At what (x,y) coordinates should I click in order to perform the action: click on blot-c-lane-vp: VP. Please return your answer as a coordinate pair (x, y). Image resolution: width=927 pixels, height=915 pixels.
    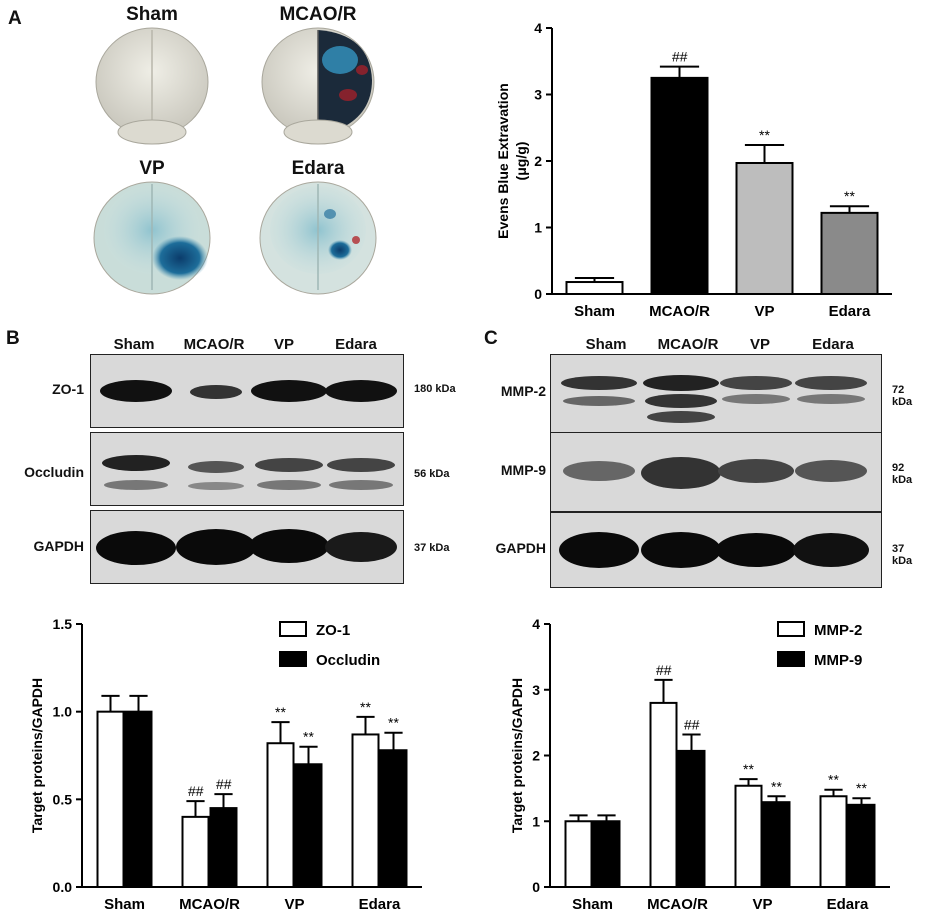
    Looking at the image, I should click on (759, 344).